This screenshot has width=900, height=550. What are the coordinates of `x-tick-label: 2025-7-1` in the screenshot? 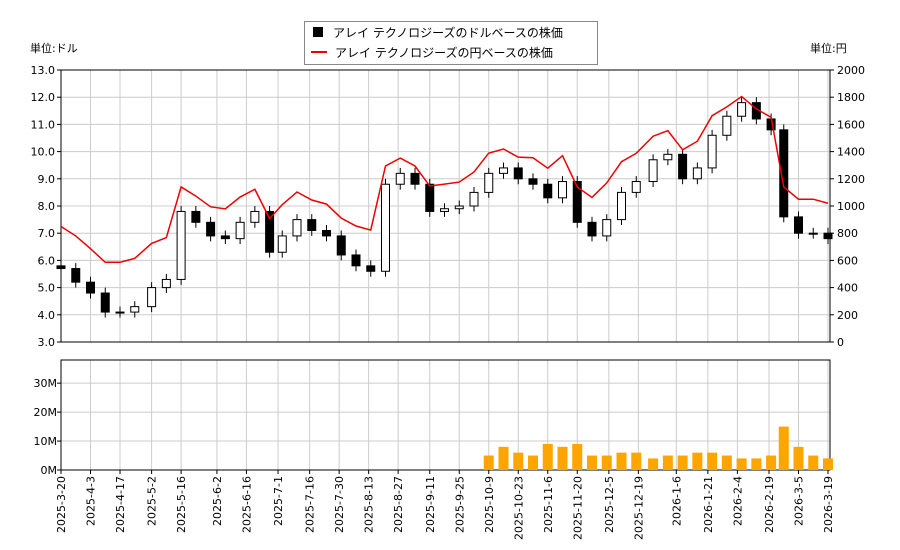 It's located at (278, 501).